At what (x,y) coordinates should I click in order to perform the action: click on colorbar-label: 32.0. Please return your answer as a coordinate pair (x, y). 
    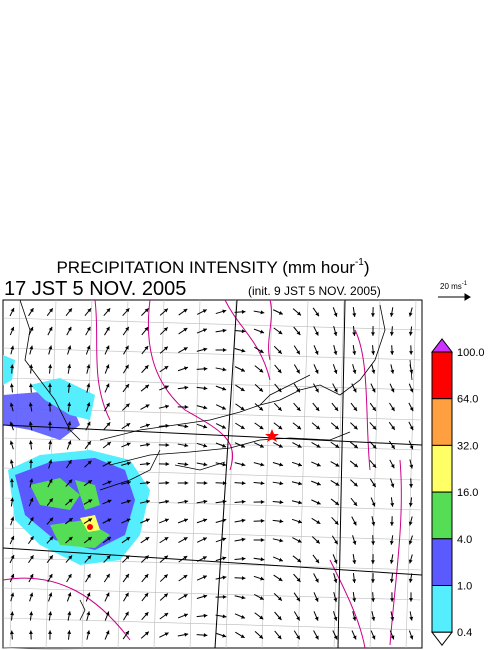
    Looking at the image, I should click on (467, 446).